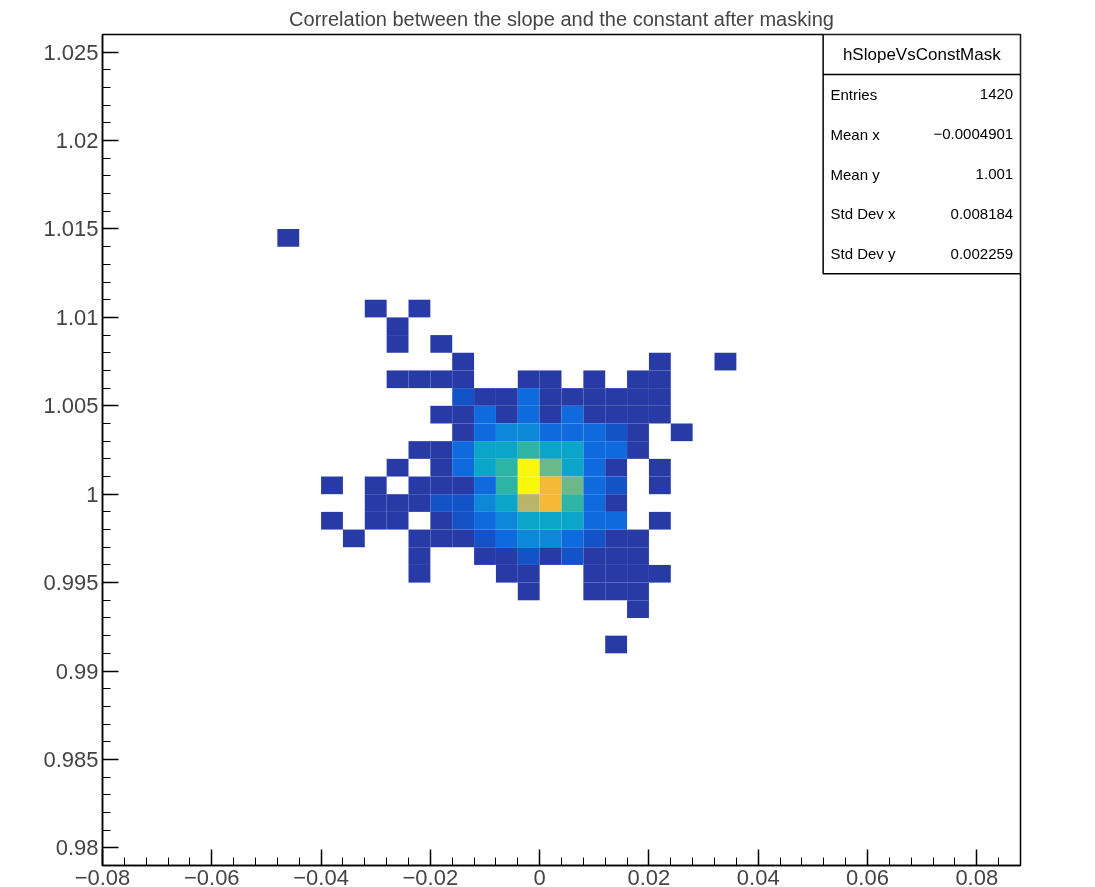 The width and height of the screenshot is (1095, 887). What do you see at coordinates (77, 141) in the screenshot?
I see `y-tick-label: 1.02` at bounding box center [77, 141].